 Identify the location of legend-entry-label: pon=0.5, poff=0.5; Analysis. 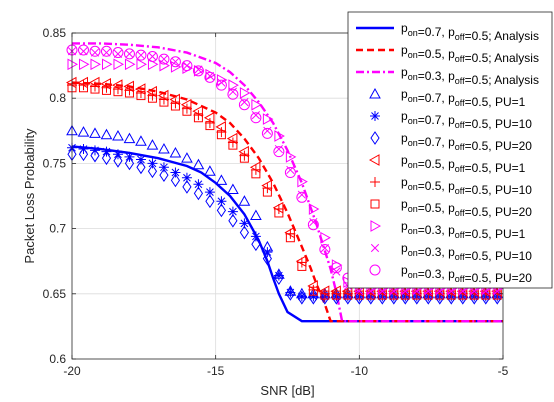
(470, 54).